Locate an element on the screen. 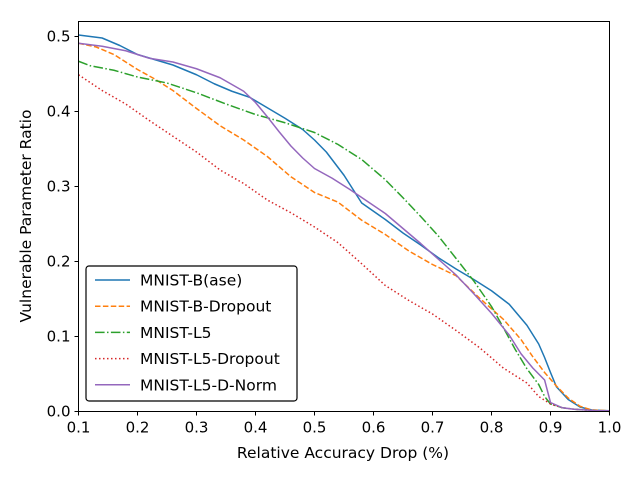  x-tick-label: 0.8 is located at coordinates (492, 428).